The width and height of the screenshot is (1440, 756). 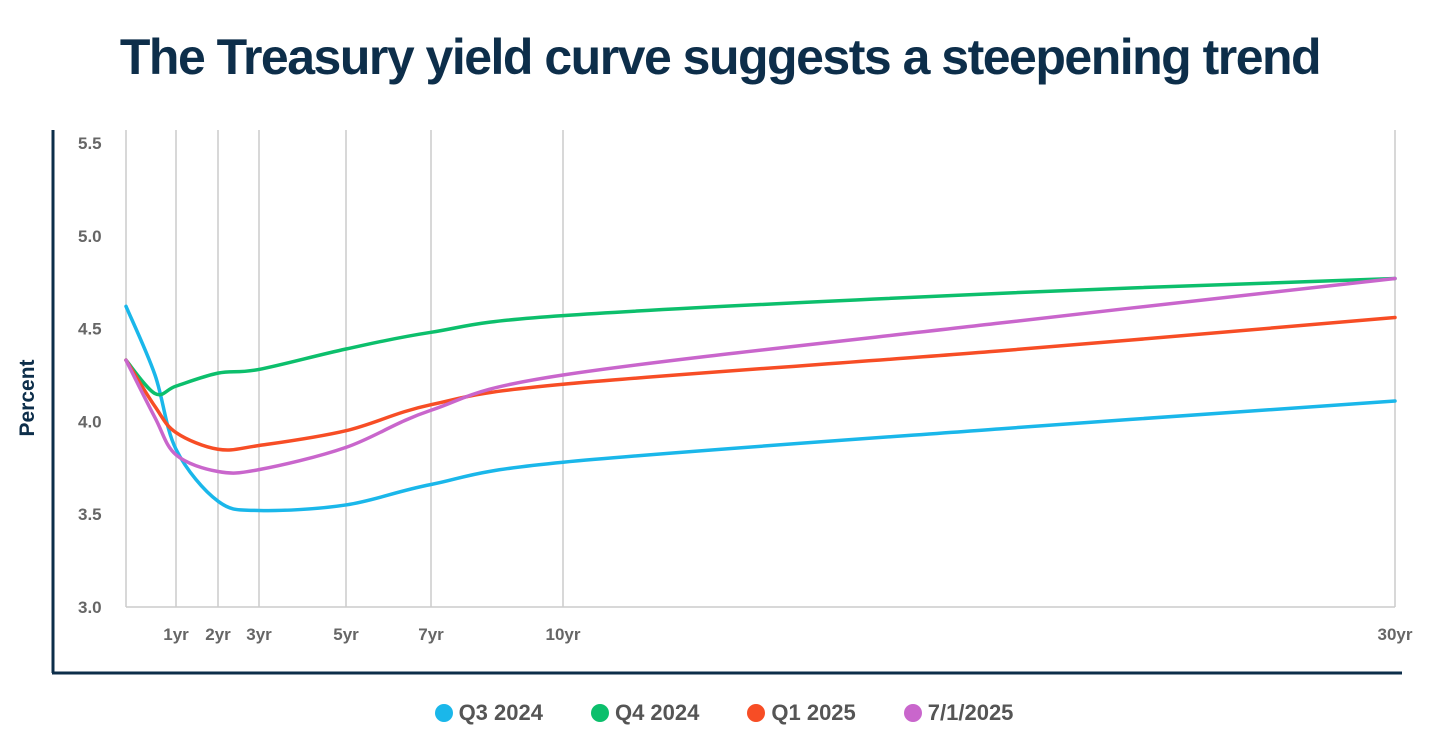 I want to click on legend-item: Q4 2024, so click(x=645, y=713).